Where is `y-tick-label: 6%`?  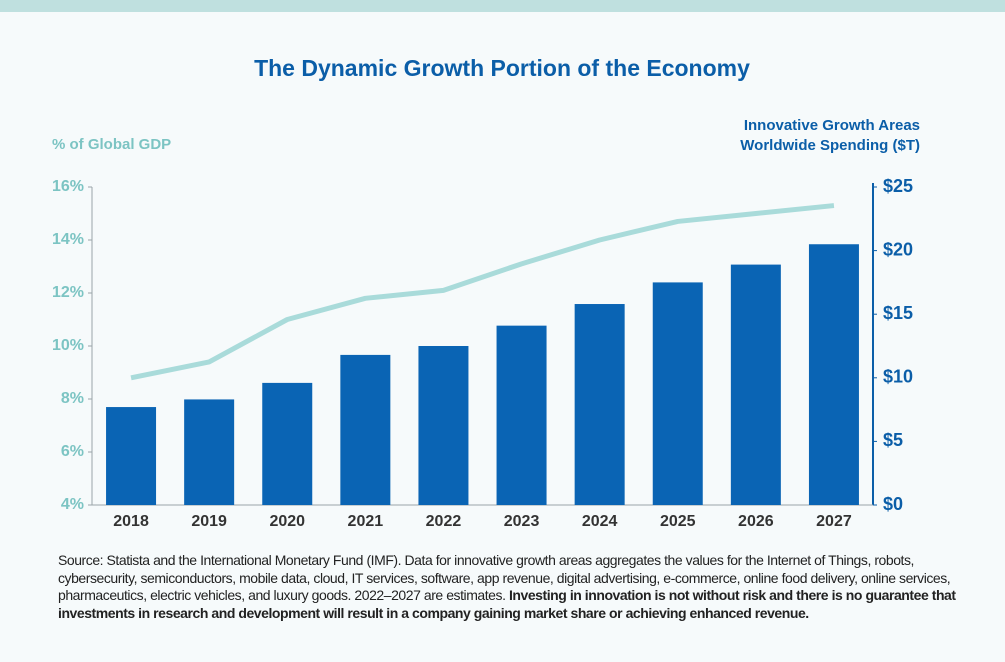
y-tick-label: 6% is located at coordinates (72, 451).